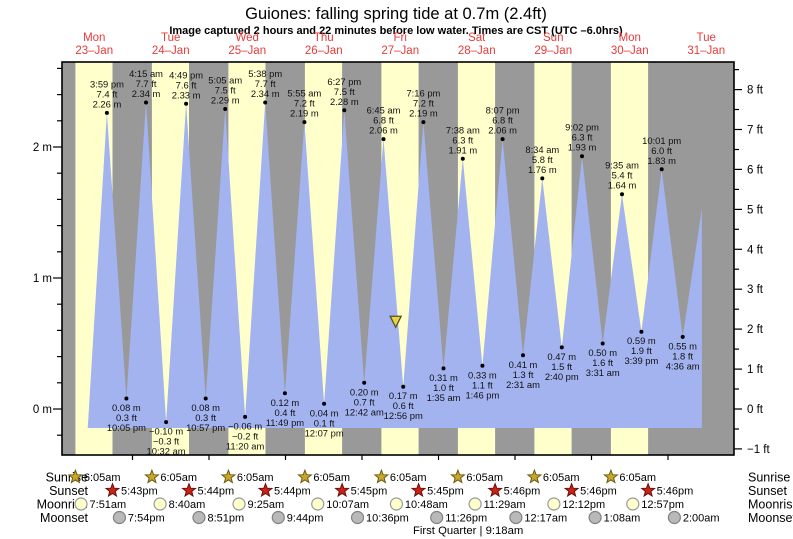  I want to click on annotation-line: 6.3 ft, so click(462, 139).